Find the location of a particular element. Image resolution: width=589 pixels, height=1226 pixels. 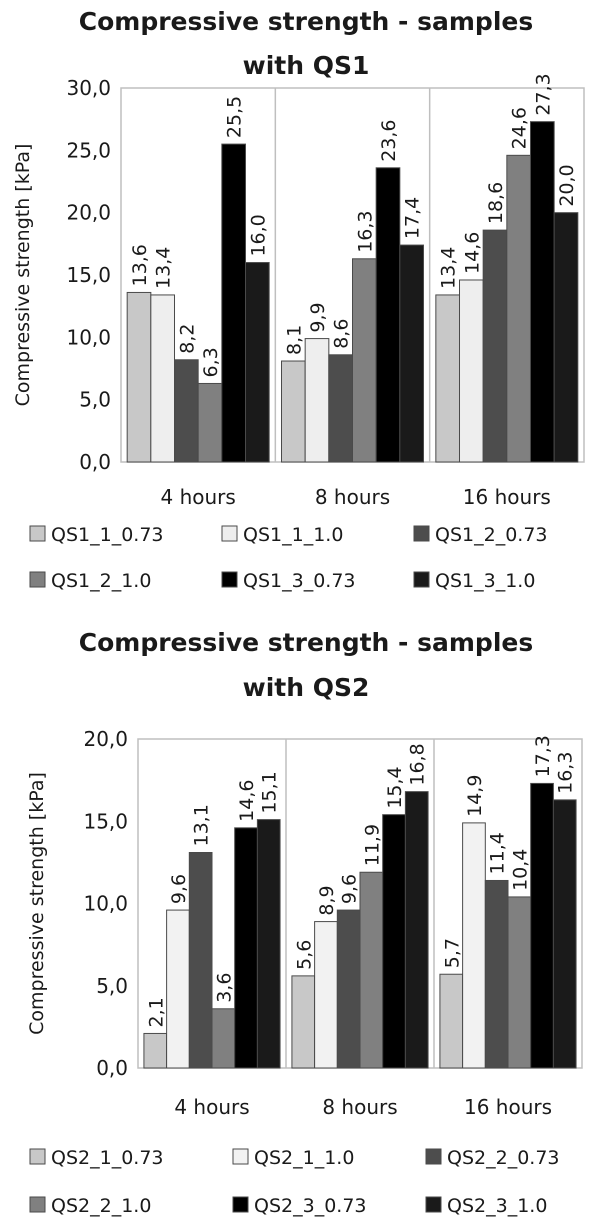

legend-label: QS2_3_0.73 is located at coordinates (310, 1206).